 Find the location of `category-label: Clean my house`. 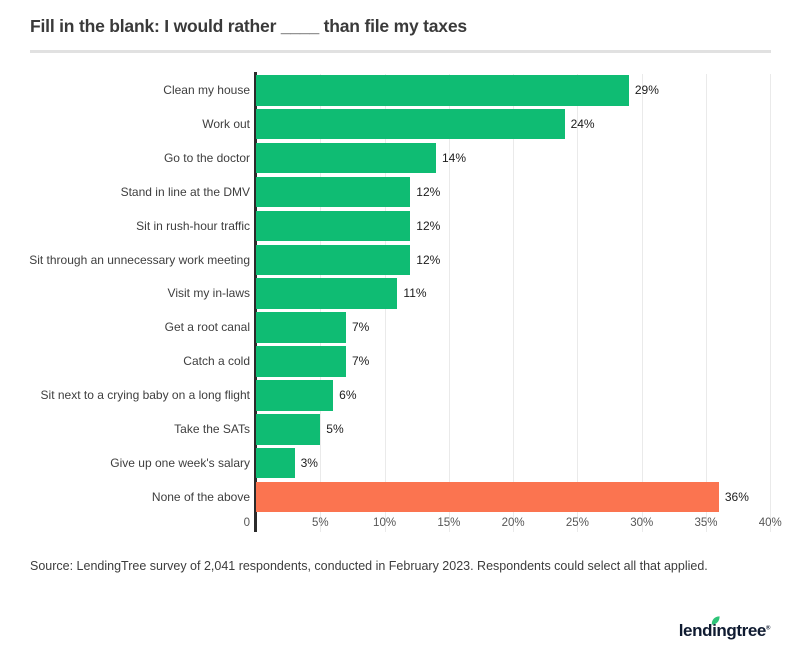

category-label: Clean my house is located at coordinates (206, 90).